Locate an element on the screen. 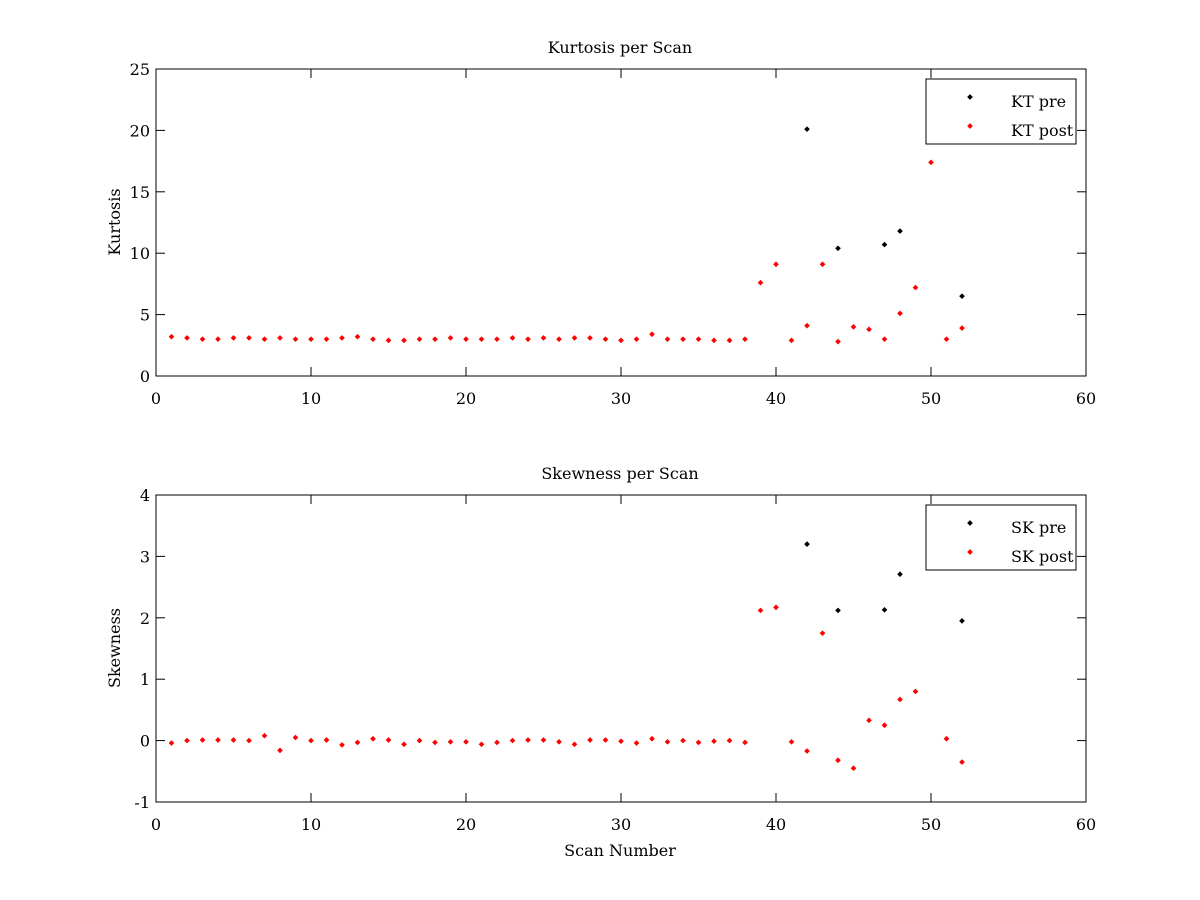 This screenshot has height=900, width=1200. skewness-y-tick-label: -1 is located at coordinates (142, 802).